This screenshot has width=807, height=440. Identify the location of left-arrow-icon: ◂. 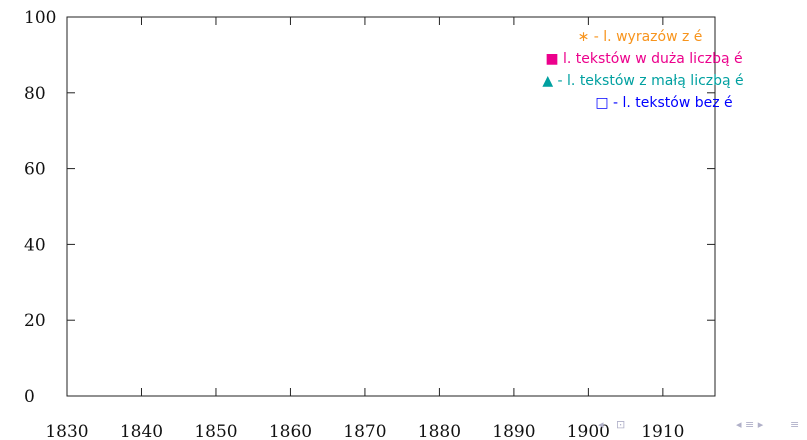
(601, 424).